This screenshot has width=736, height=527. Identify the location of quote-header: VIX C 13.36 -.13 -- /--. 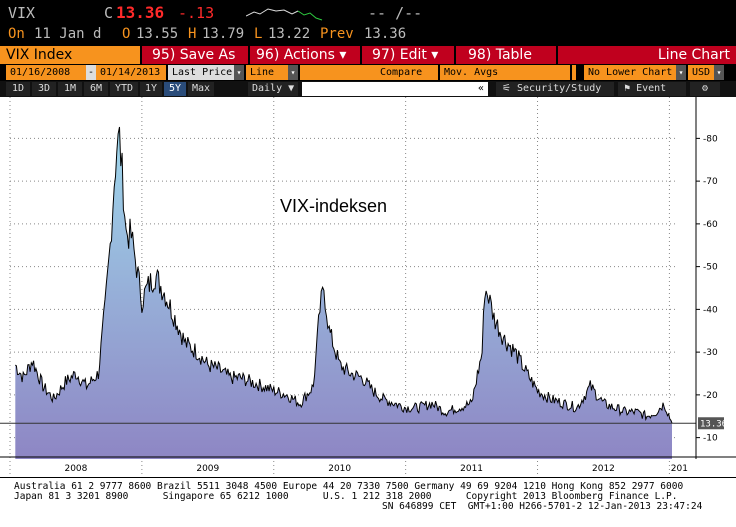
(368, 12).